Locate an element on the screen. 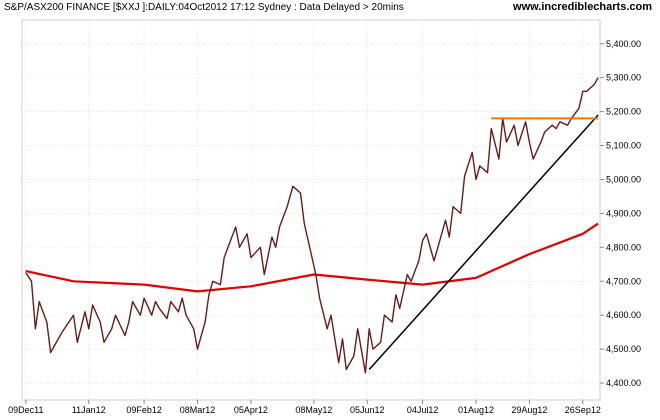 This screenshot has width=660, height=420. x-tick-label: 26Sep12 is located at coordinates (583, 410).